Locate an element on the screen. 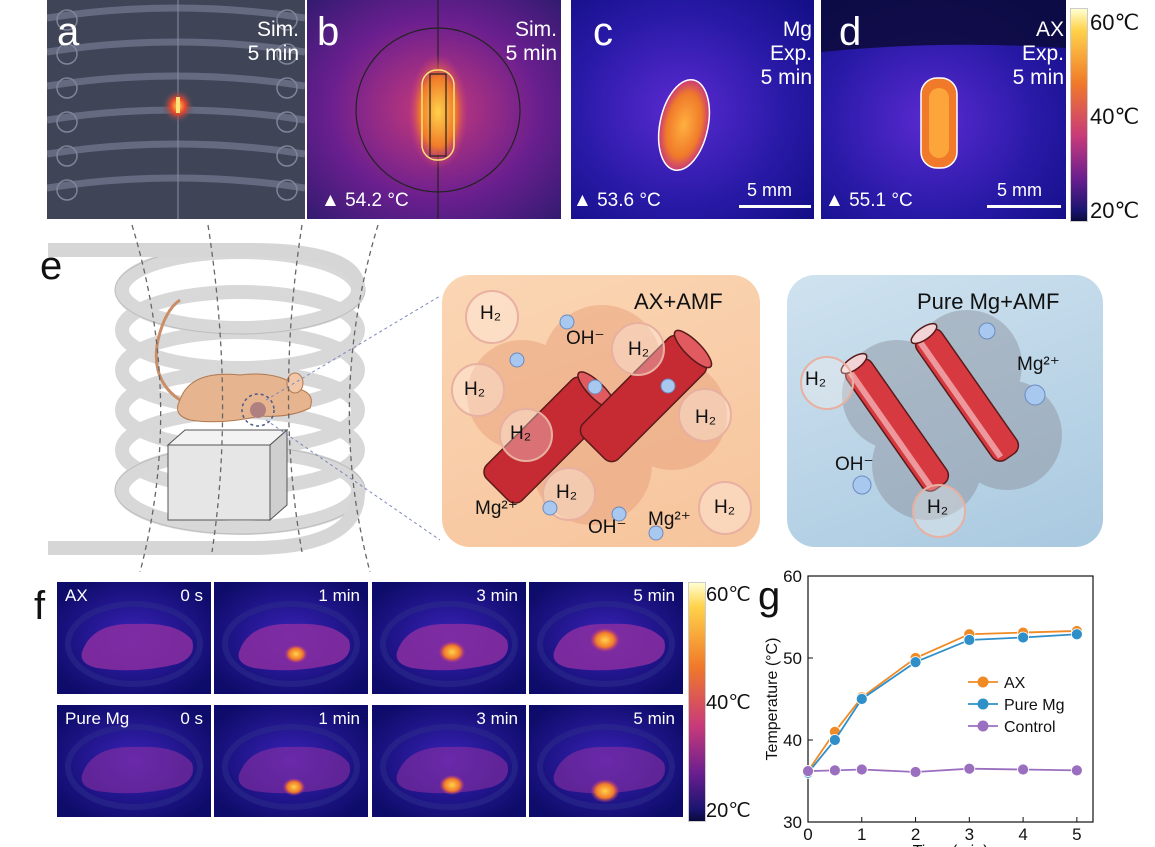 Image resolution: width=1155 pixels, height=847 pixels. y-tick-label: 50 is located at coordinates (792, 658).